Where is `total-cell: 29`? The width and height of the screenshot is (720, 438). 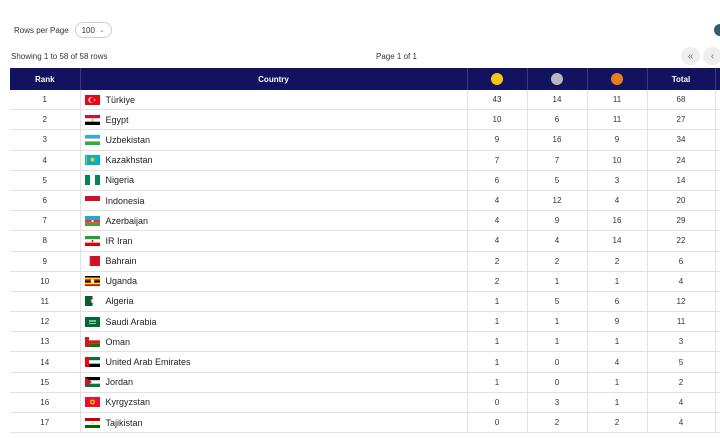
total-cell: 29 is located at coordinates (681, 221).